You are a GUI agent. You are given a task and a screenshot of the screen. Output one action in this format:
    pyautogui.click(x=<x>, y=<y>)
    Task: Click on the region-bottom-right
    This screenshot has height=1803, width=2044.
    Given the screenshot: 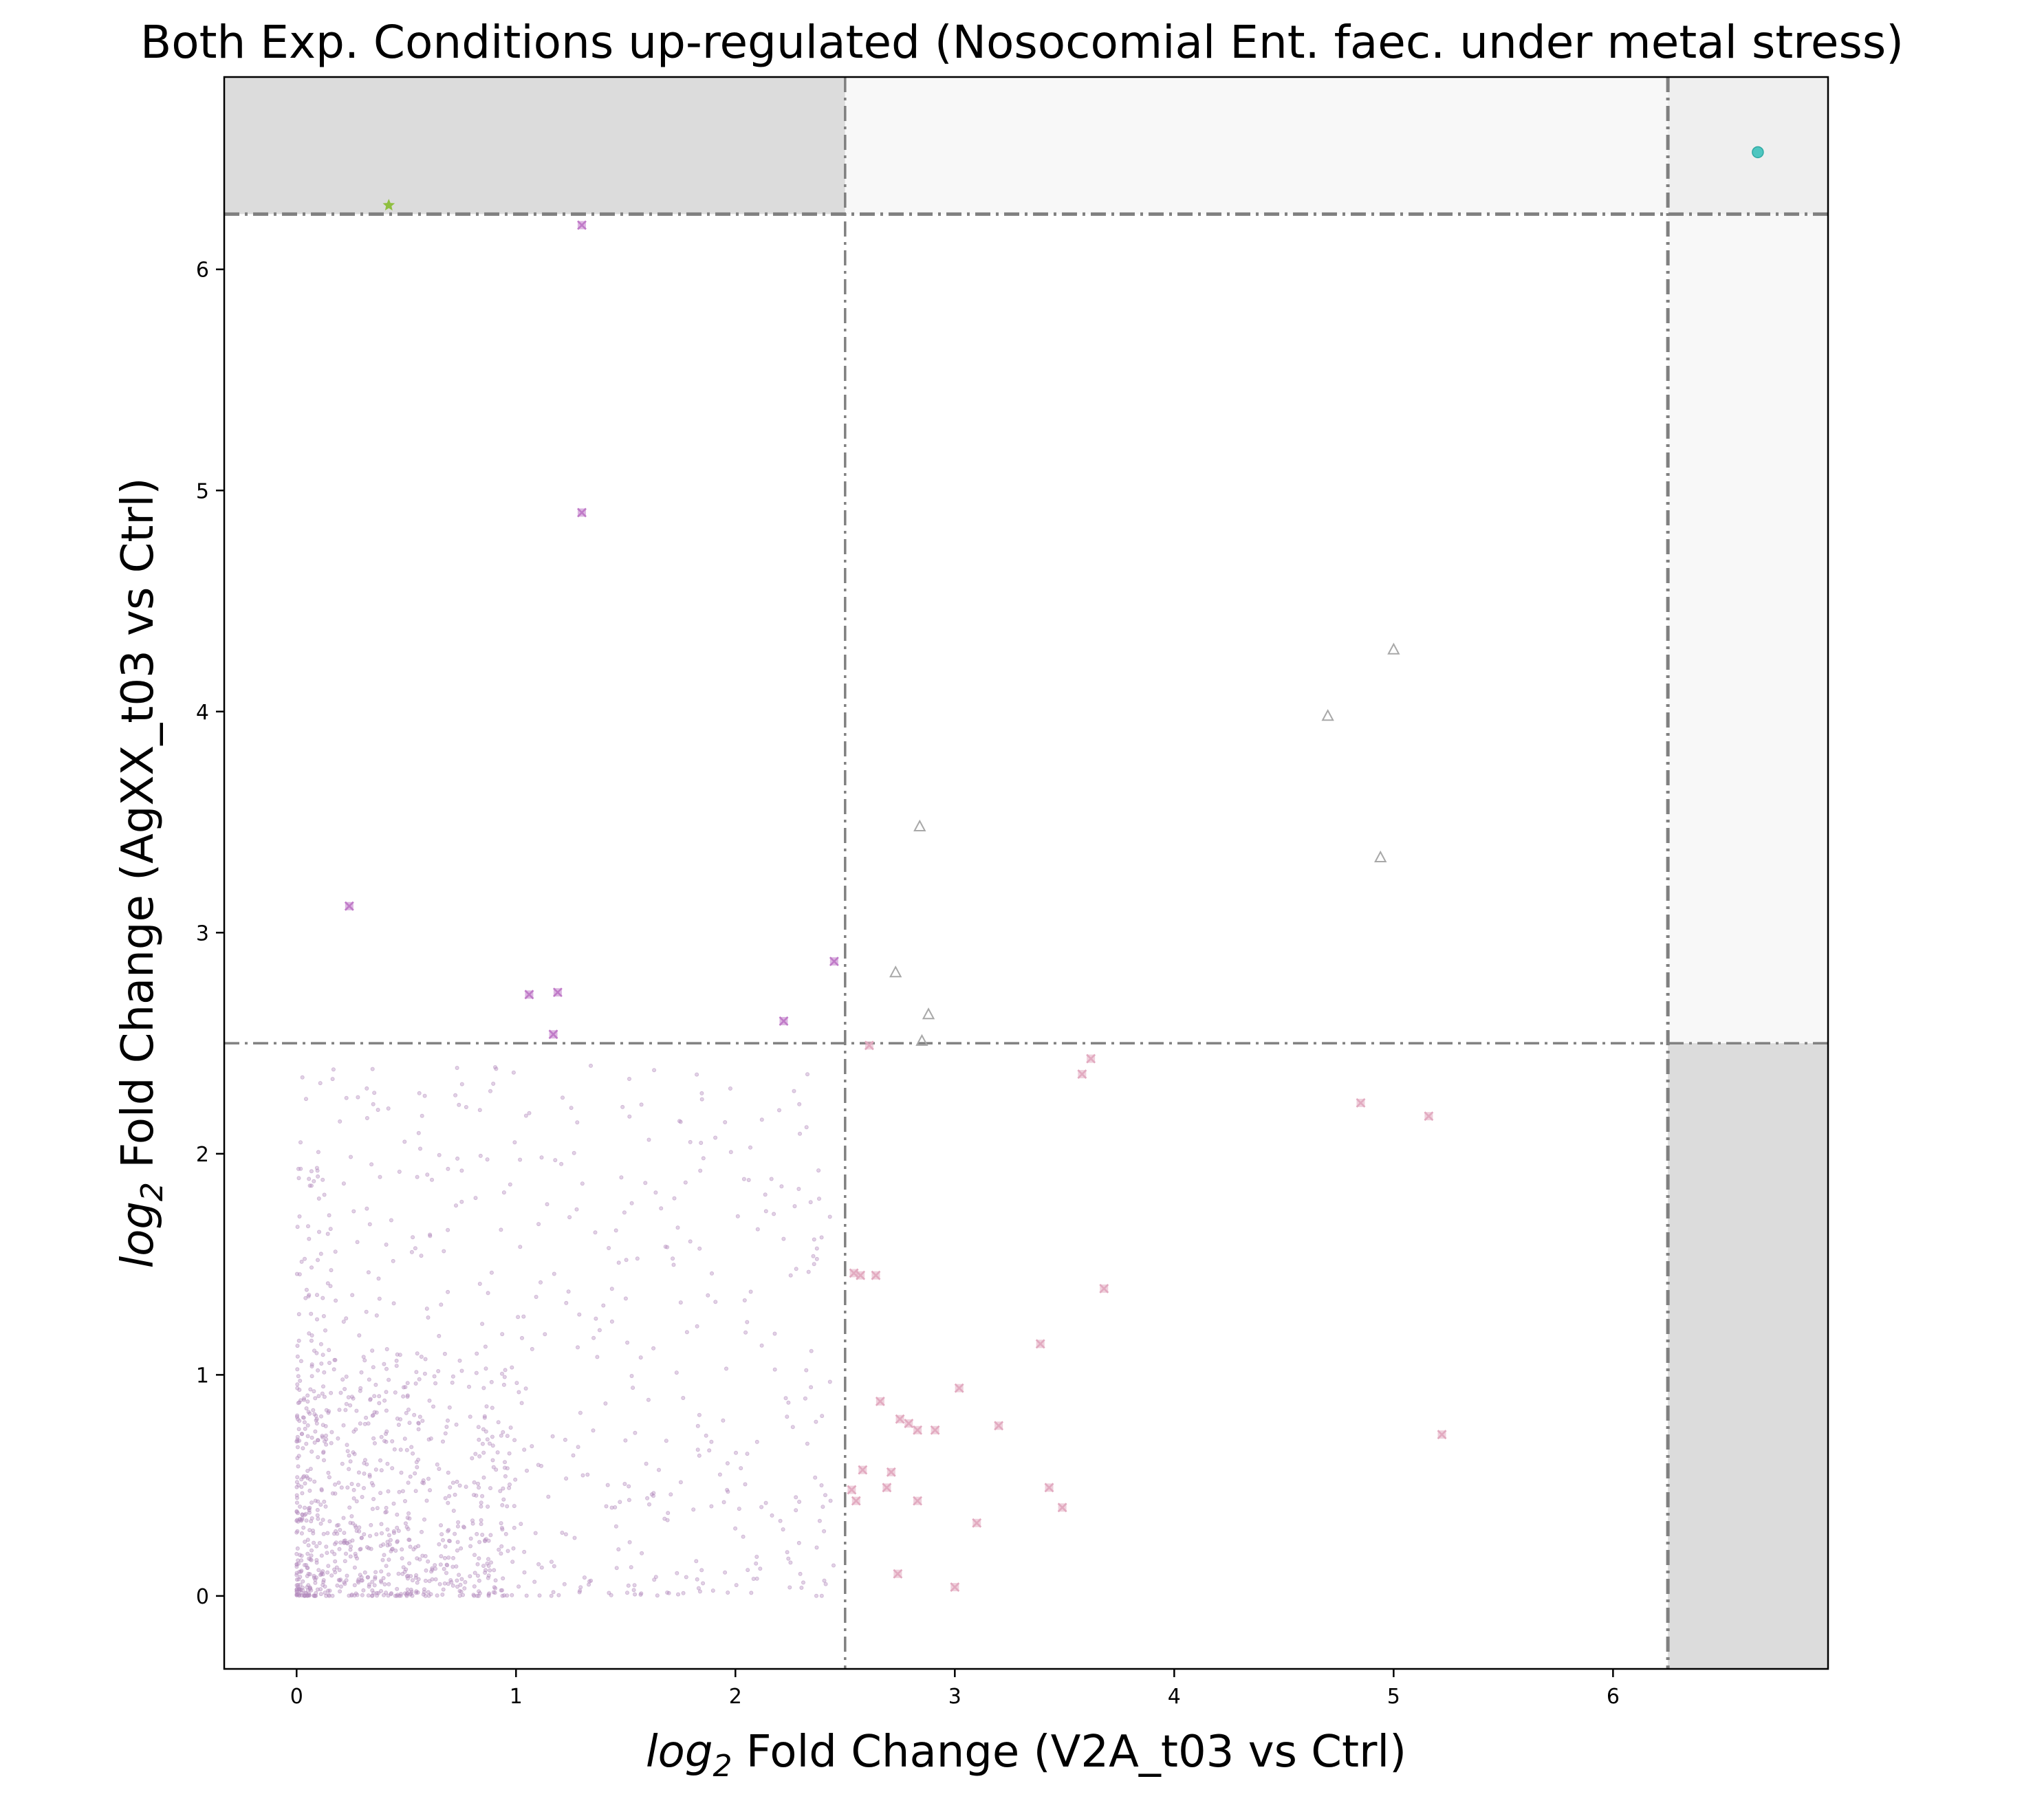 What is the action you would take?
    pyautogui.click(x=1748, y=1356)
    